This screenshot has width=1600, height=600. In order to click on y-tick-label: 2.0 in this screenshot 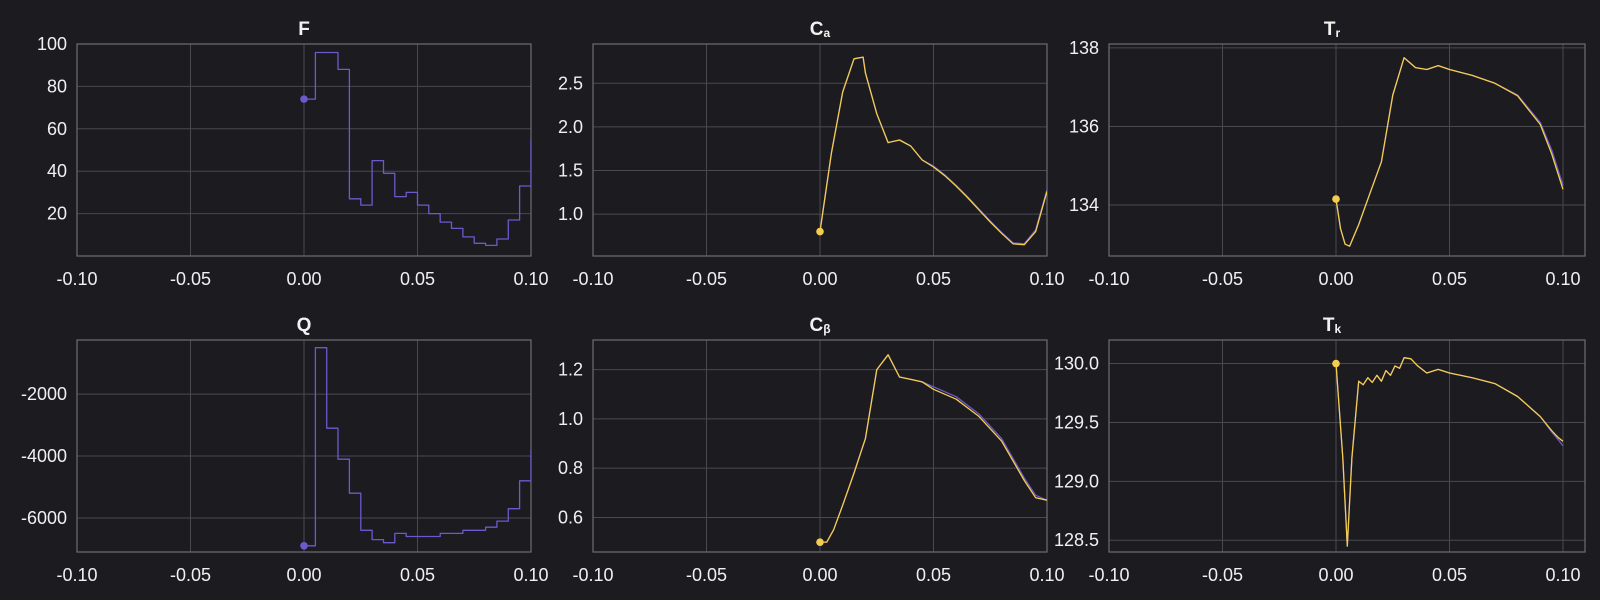, I will do `click(570, 127)`.